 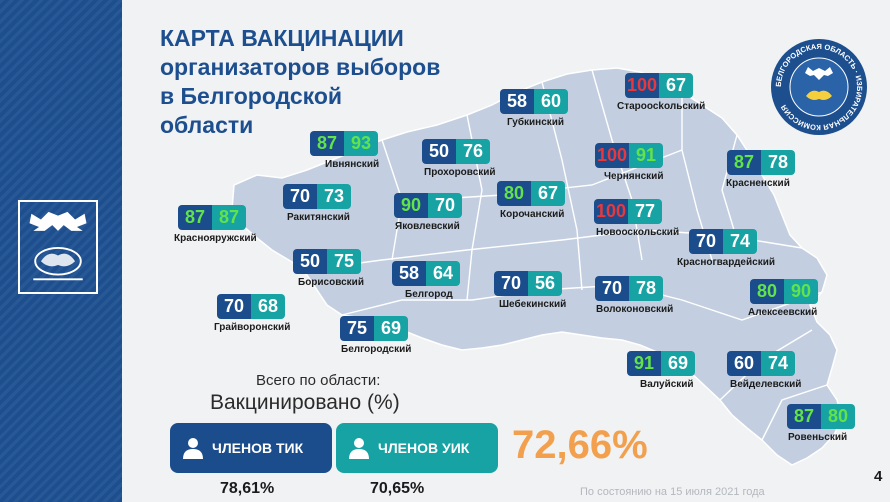 I want to click on uik-value: 67, so click(x=676, y=85).